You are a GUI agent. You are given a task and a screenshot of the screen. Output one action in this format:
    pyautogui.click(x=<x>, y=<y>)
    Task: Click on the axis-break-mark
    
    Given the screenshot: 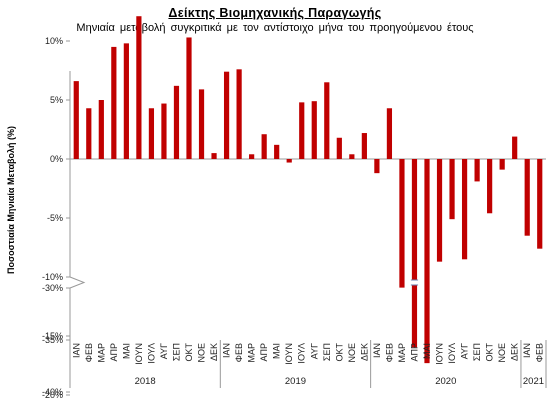 What is the action you would take?
    pyautogui.click(x=77, y=282)
    